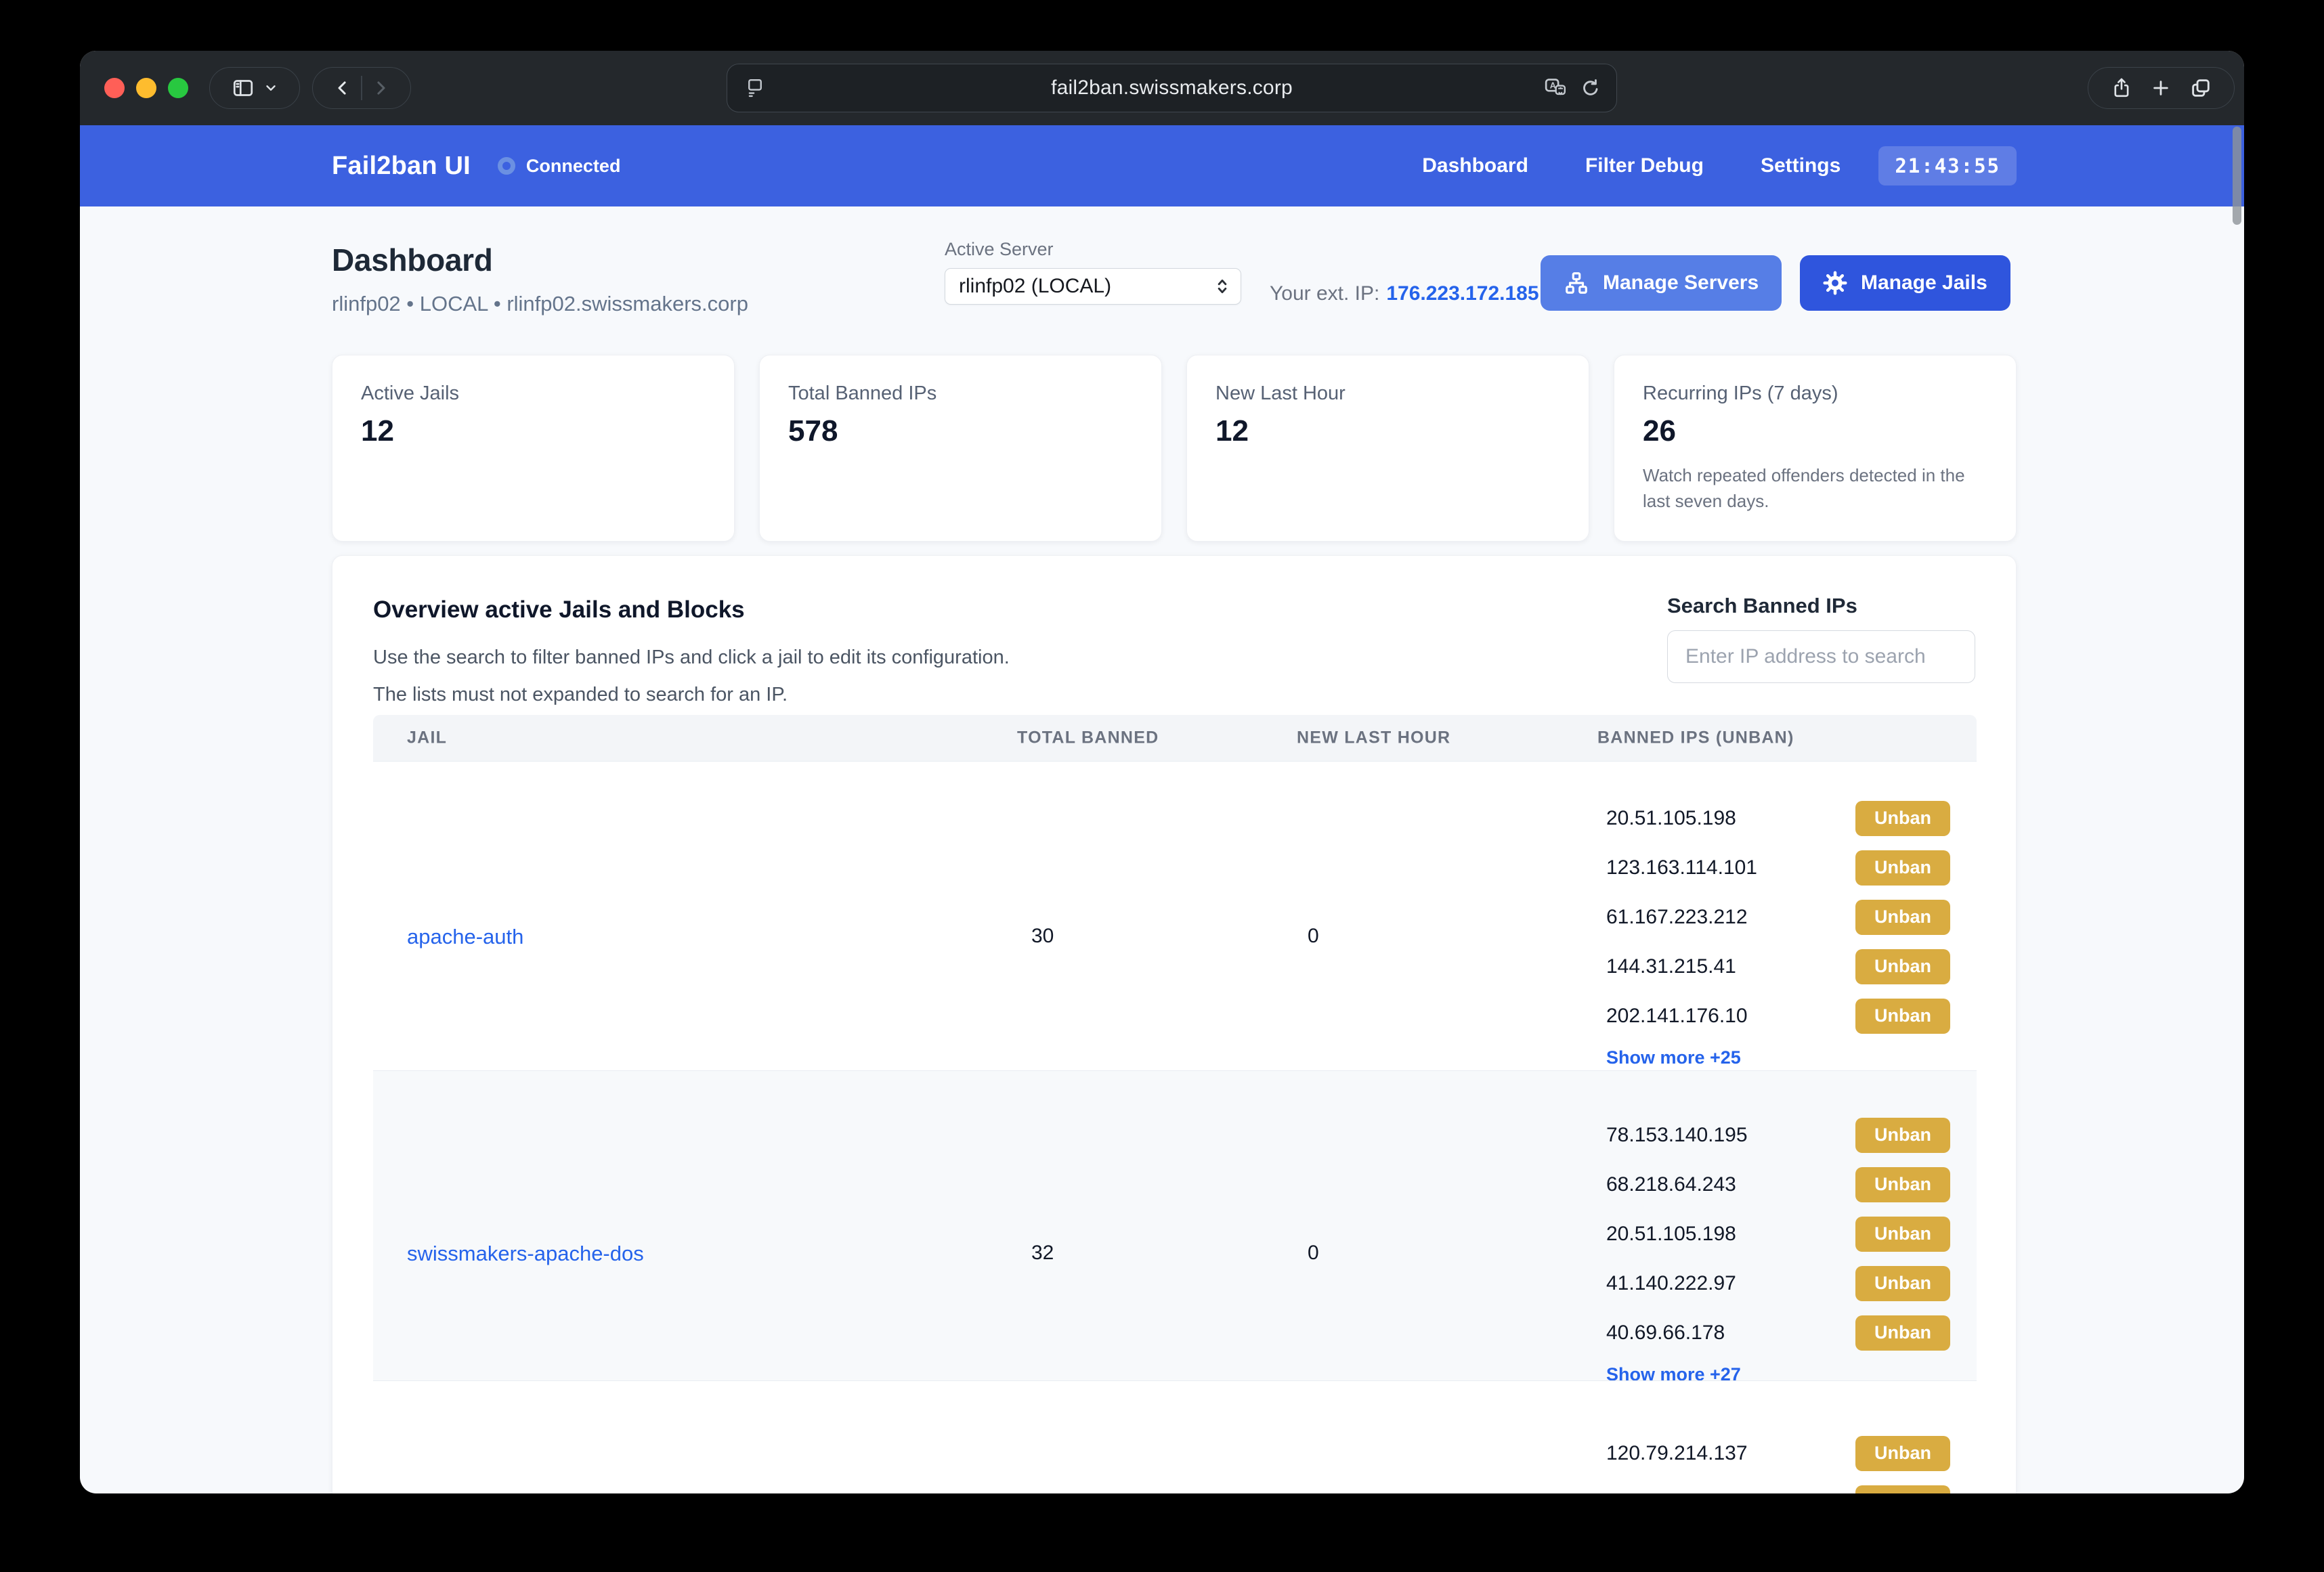  What do you see at coordinates (1665, 1333) in the screenshot?
I see `banned-ip: 40.69.66.178` at bounding box center [1665, 1333].